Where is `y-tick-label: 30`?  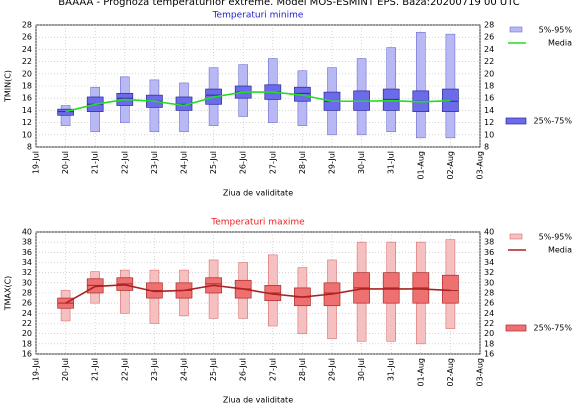 y-tick-label: 30 is located at coordinates (27, 282).